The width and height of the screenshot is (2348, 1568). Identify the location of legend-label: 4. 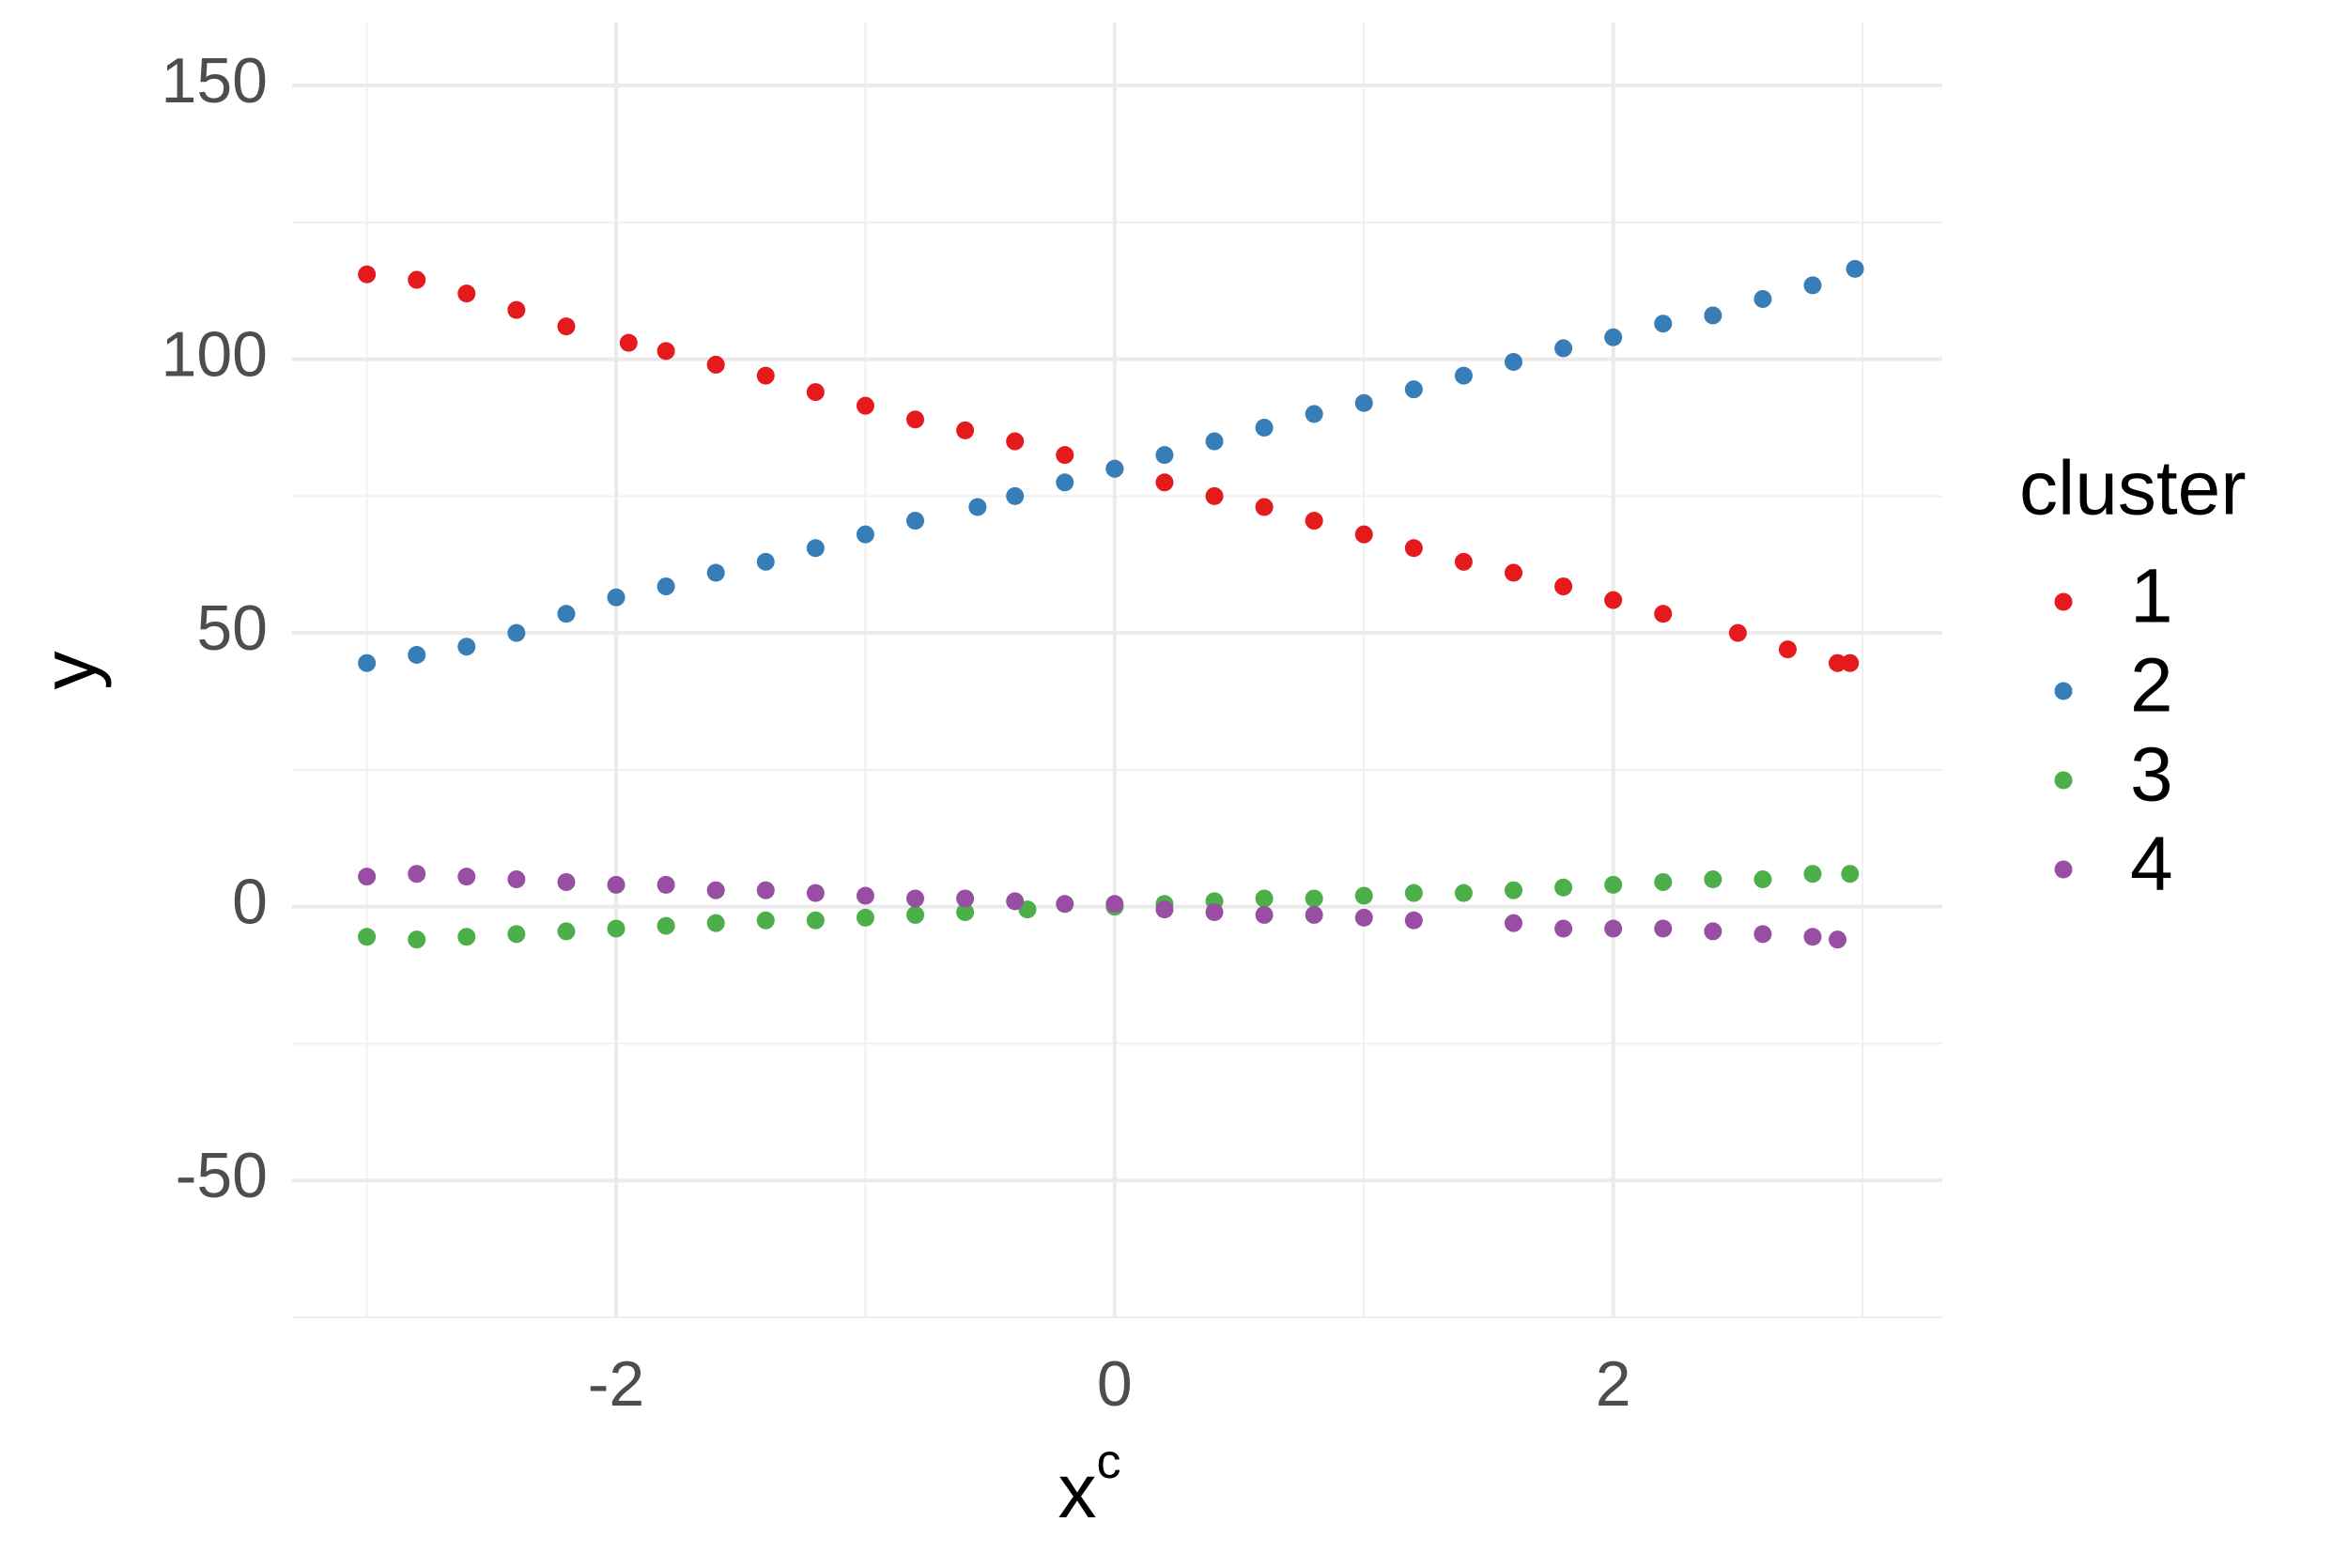
(2151, 865).